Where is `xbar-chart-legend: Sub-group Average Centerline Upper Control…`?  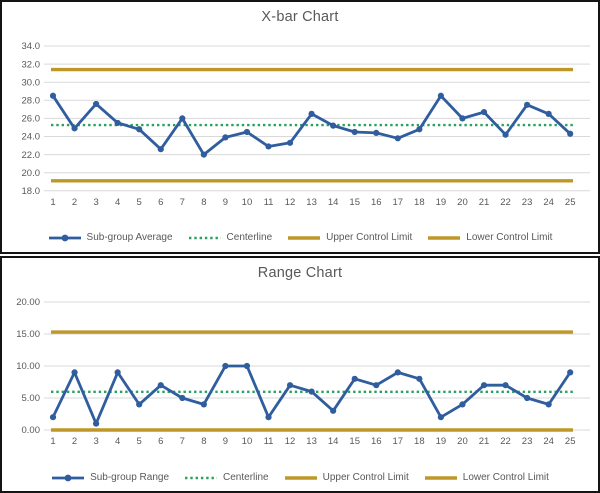 xbar-chart-legend: Sub-group Average Centerline Upper Control… is located at coordinates (300, 237).